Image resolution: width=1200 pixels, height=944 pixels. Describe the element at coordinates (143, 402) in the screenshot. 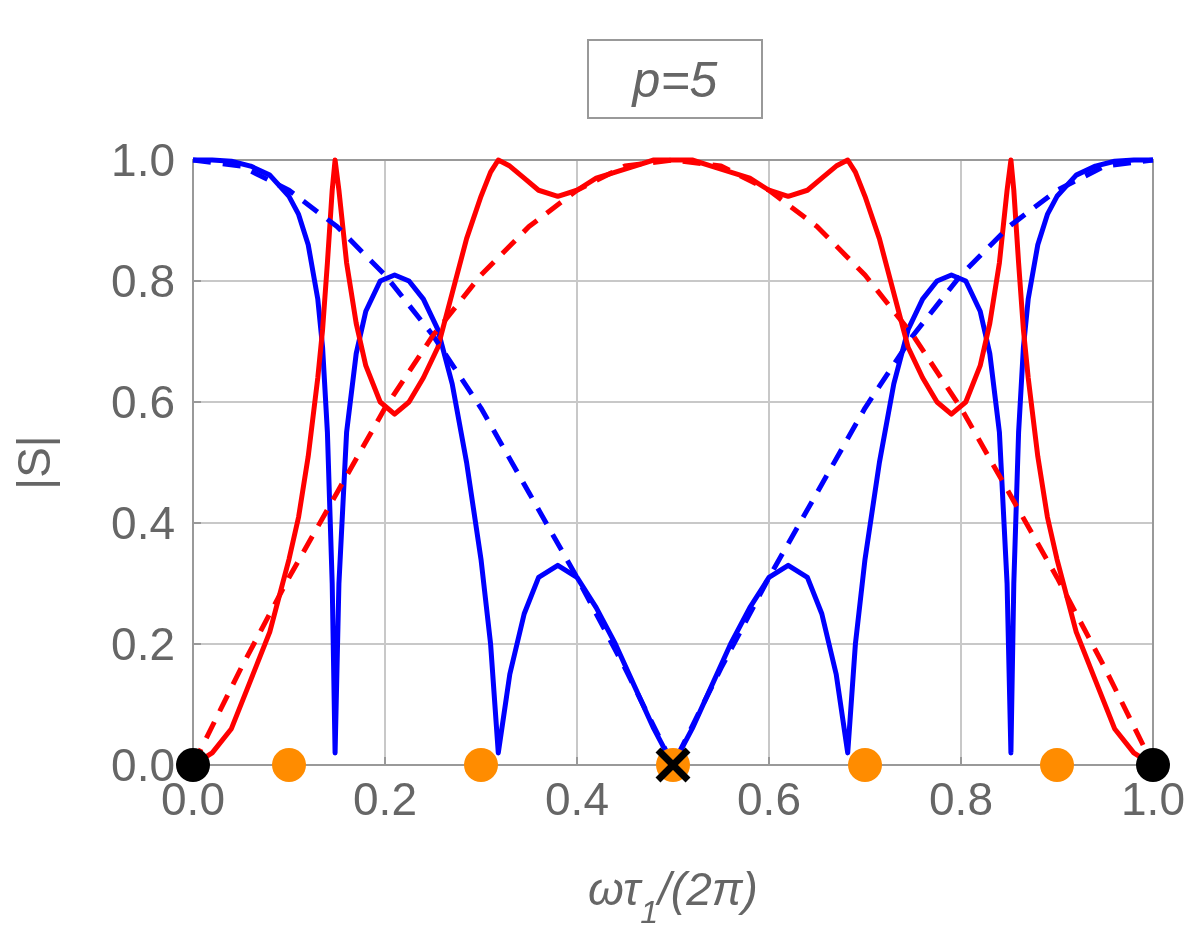

I see `y-tick-label: 0.6` at that location.